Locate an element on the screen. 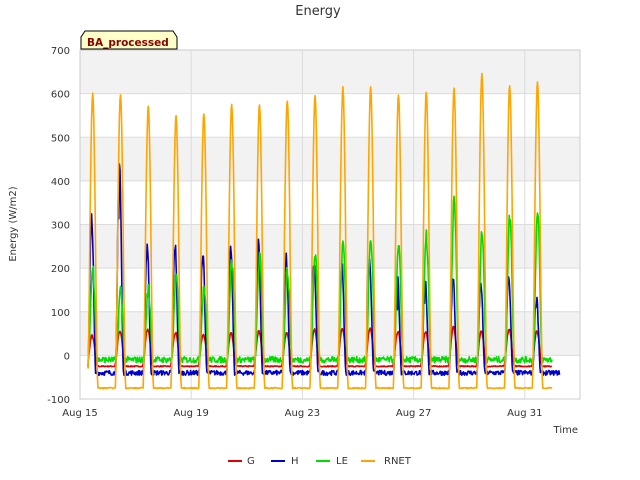 This screenshot has width=640, height=480. legend-label-h: H is located at coordinates (295, 461).